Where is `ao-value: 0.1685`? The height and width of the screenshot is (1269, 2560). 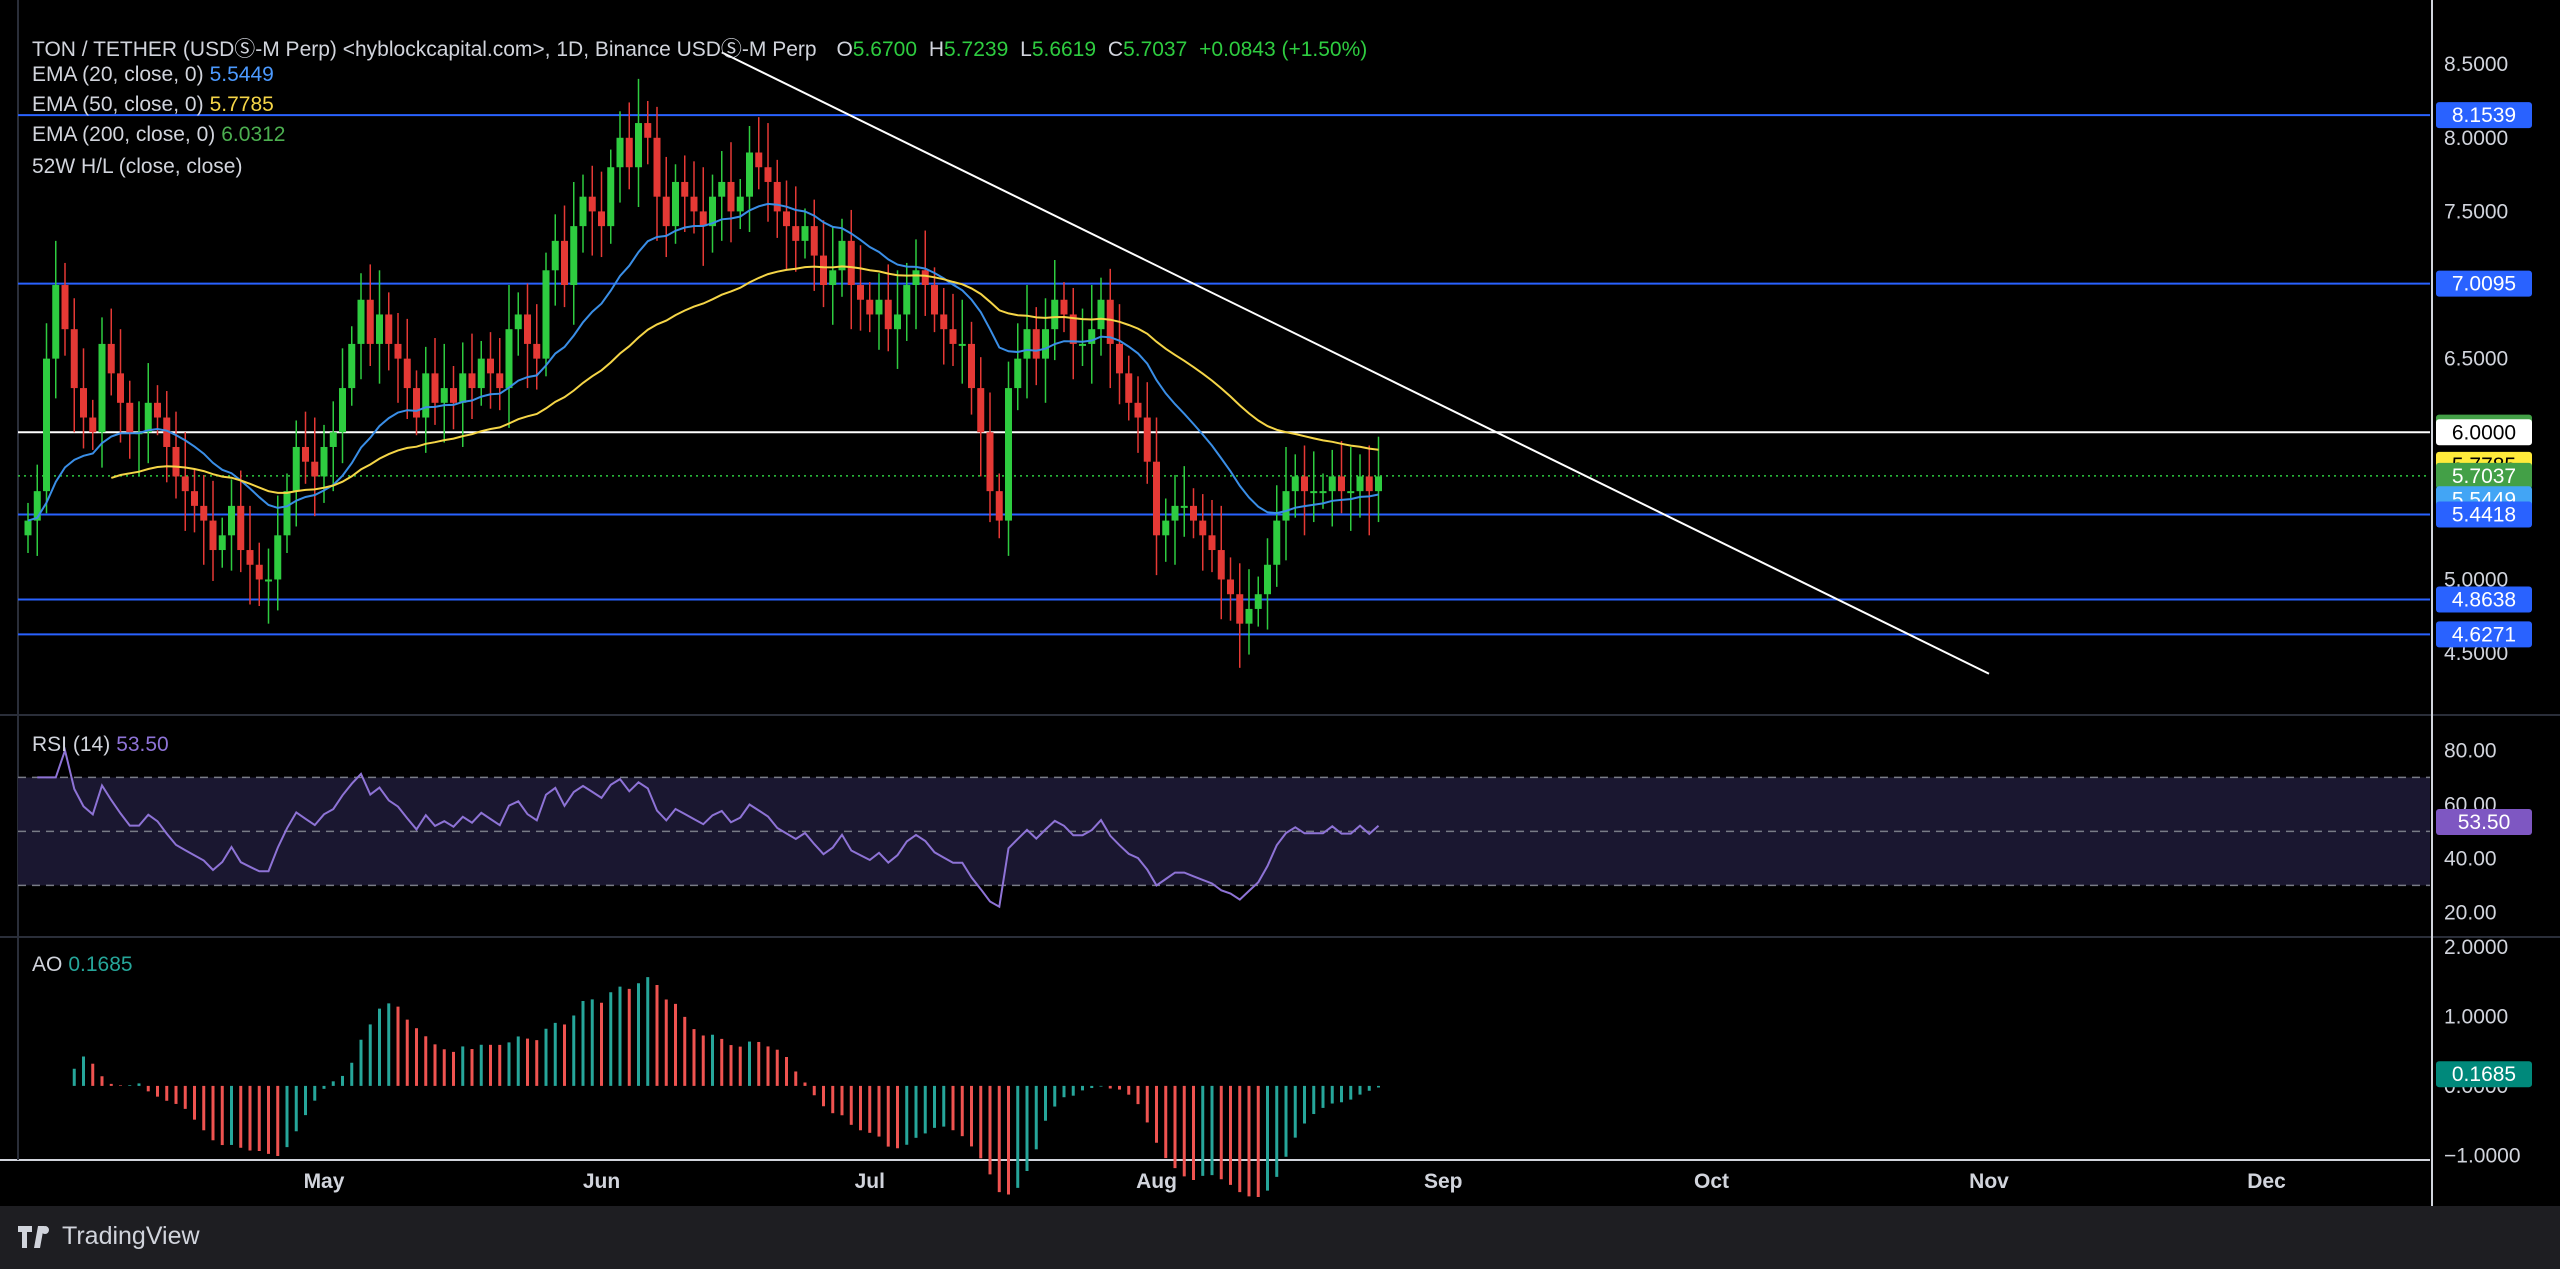
ao-value: 0.1685 is located at coordinates (100, 964).